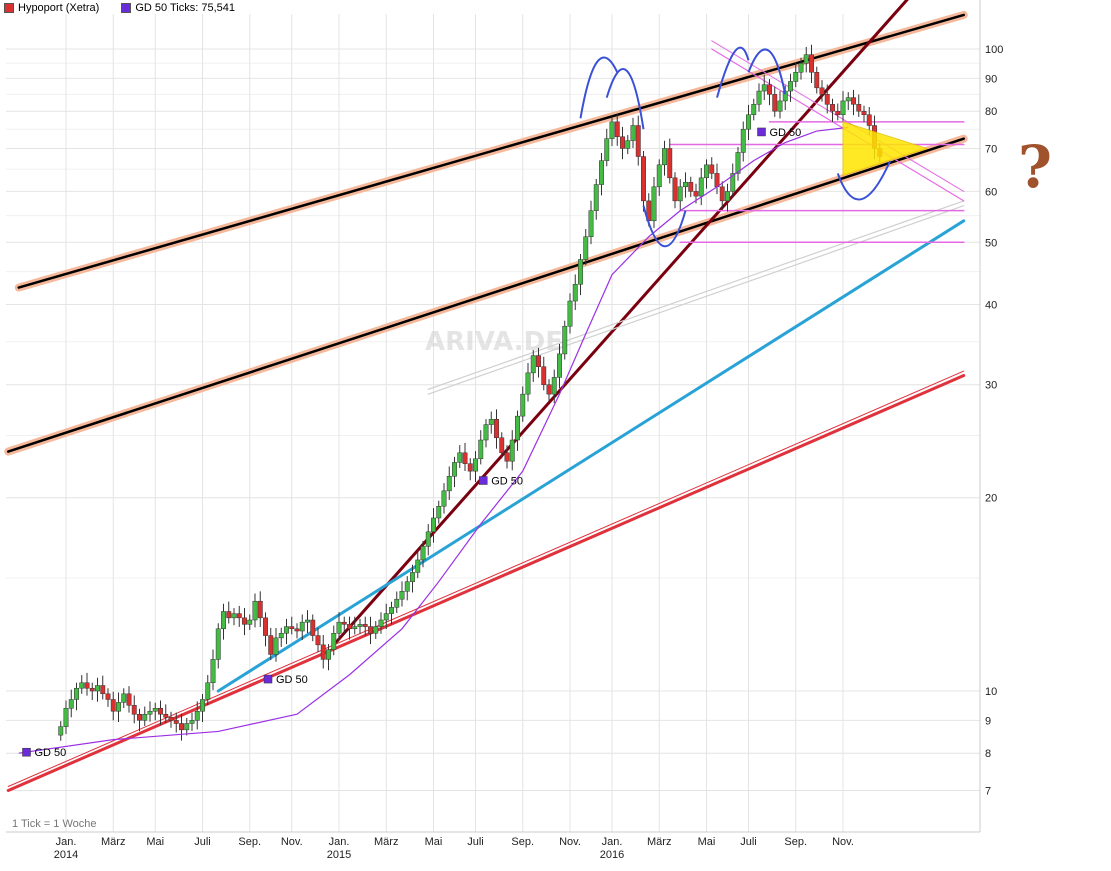  What do you see at coordinates (991, 243) in the screenshot?
I see `y-tick-label: 50` at bounding box center [991, 243].